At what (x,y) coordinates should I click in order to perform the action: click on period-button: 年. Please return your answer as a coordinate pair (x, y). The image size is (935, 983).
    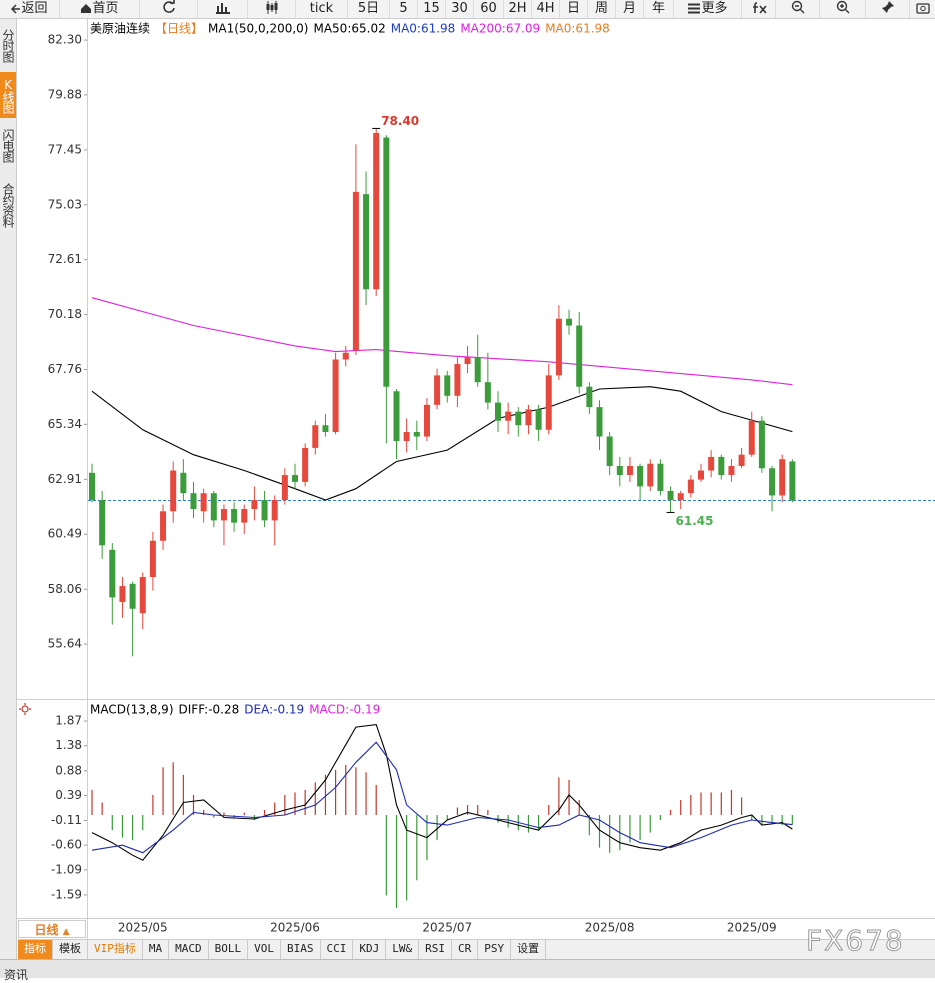
    Looking at the image, I should click on (659, 9).